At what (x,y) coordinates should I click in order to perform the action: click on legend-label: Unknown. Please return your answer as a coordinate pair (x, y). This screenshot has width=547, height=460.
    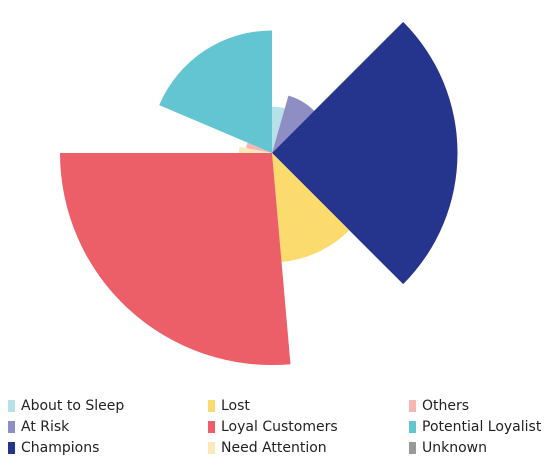
    Looking at the image, I should click on (454, 448).